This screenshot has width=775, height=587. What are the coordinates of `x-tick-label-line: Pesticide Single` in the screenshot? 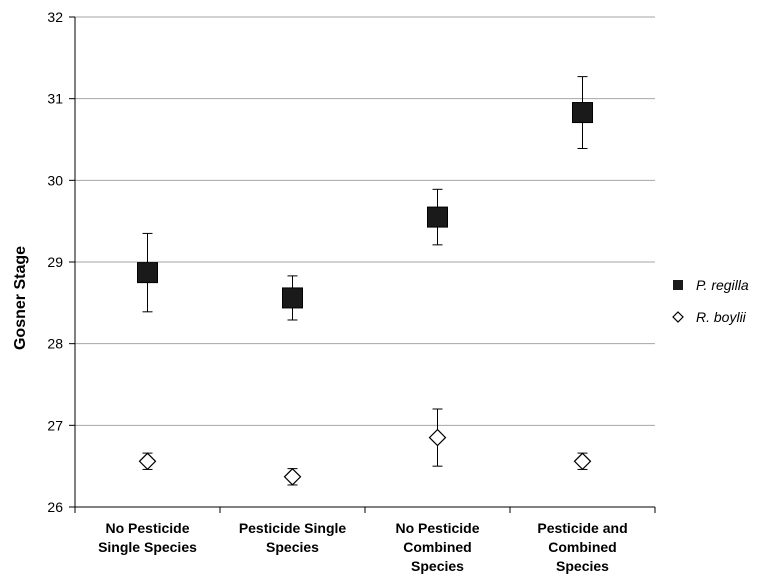 It's located at (293, 528).